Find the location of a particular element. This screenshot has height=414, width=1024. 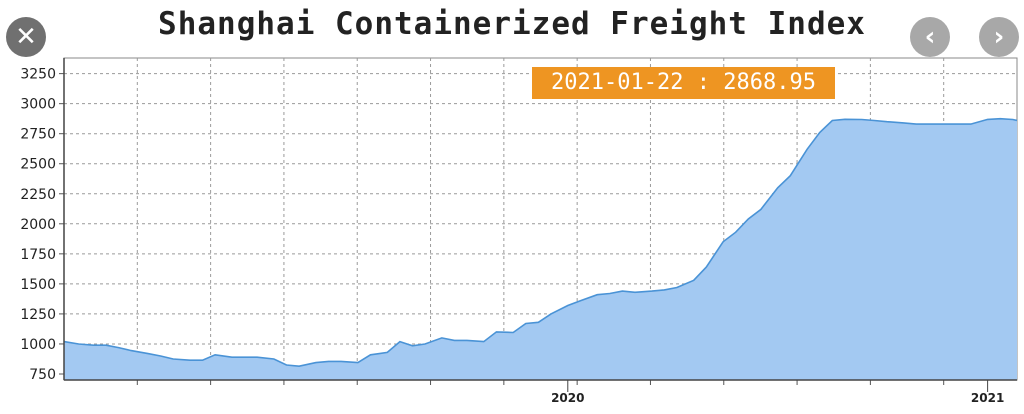

y-tick-label: 2000 is located at coordinates (38, 225).